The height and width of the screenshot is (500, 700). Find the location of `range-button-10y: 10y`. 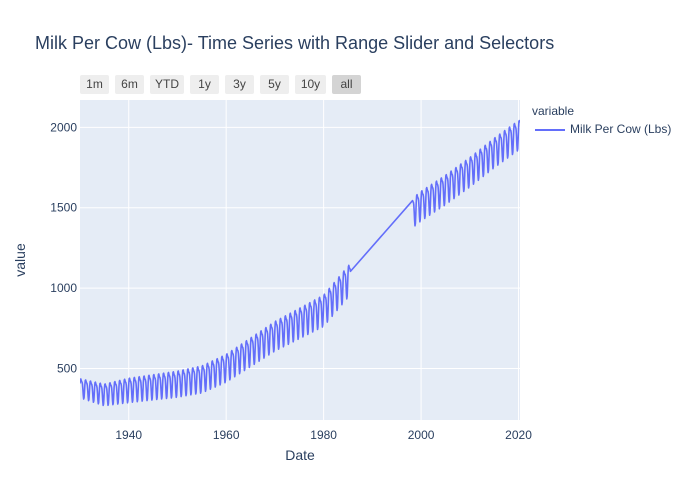

range-button-10y: 10y is located at coordinates (310, 84).